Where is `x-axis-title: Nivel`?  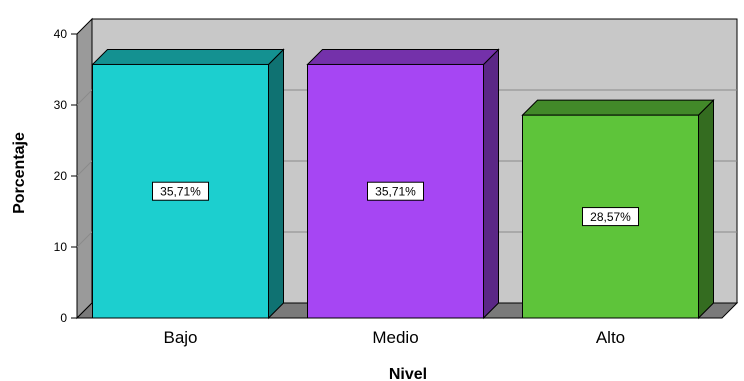
x-axis-title: Nivel is located at coordinates (408, 373).